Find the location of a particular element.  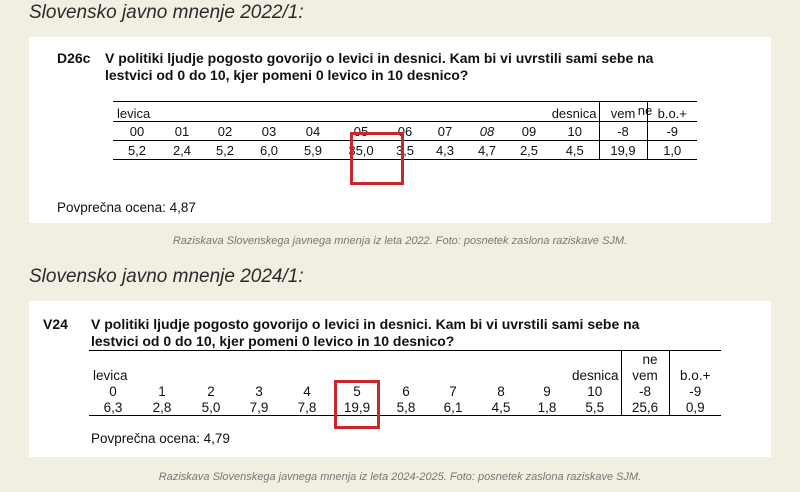

header-row: levica desnica vem b.o.+ is located at coordinates (405, 111).